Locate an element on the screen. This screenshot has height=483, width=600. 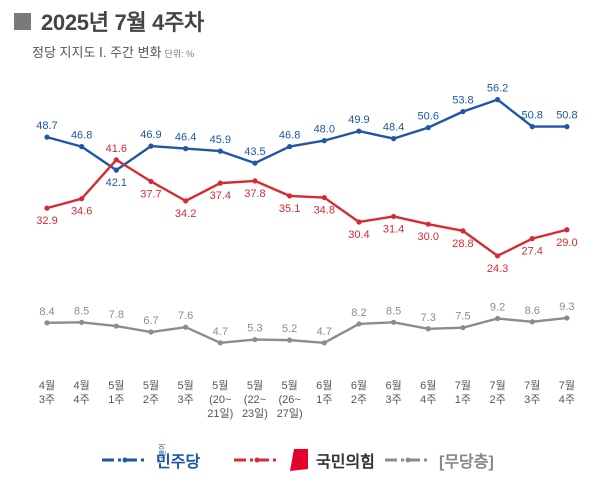
x-tick-label: (26~ is located at coordinates (289, 400).